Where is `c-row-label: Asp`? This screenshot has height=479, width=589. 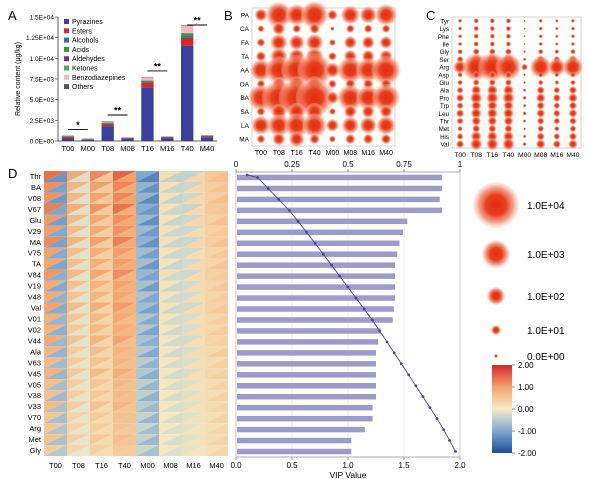
c-row-label: Asp is located at coordinates (443, 75).